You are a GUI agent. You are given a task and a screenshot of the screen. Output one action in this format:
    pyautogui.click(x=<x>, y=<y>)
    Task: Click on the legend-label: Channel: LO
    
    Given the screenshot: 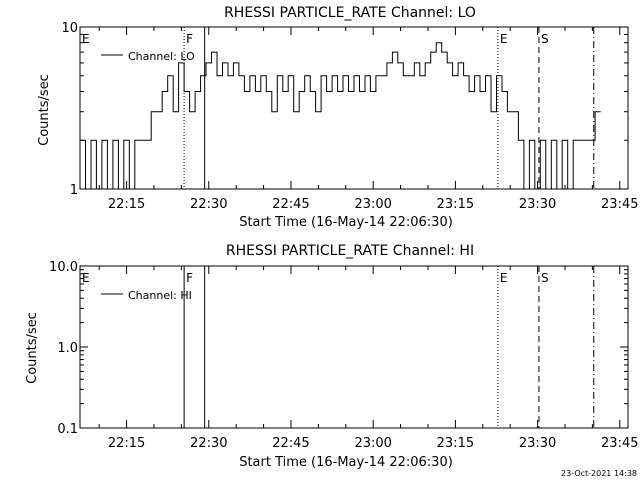 What is the action you would take?
    pyautogui.click(x=161, y=56)
    